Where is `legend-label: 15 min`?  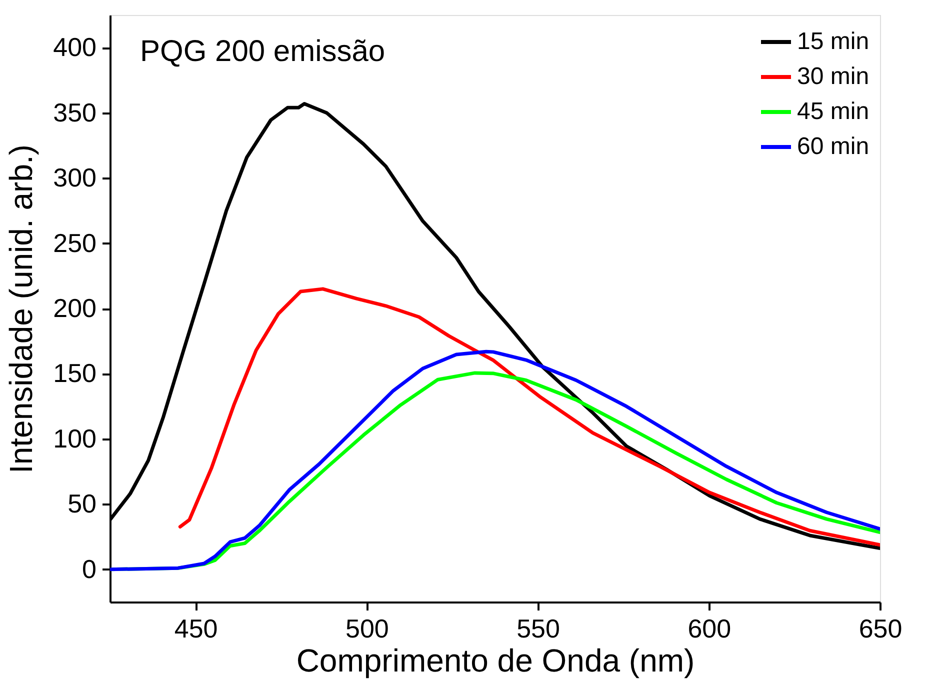 legend-label: 15 min is located at coordinates (833, 41).